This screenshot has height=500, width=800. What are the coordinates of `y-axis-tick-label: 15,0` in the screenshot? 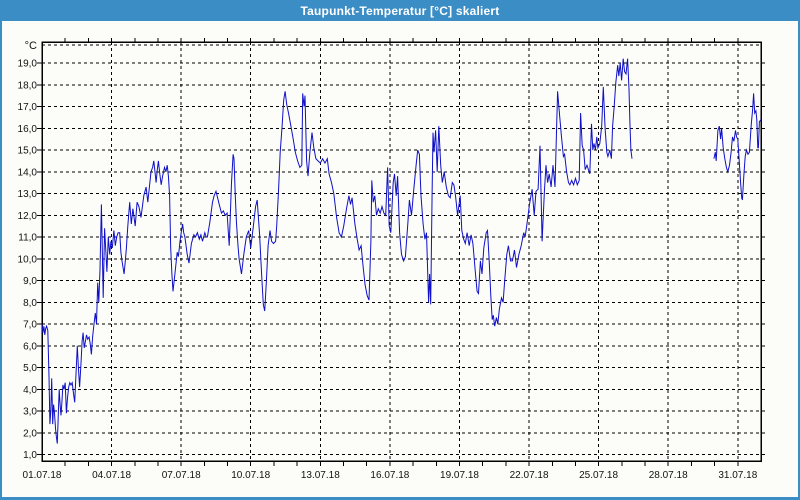 It's located at (28, 151).